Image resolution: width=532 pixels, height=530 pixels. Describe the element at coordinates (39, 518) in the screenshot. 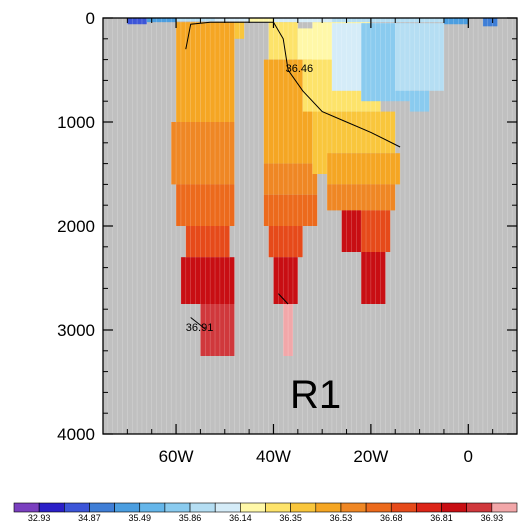

I see `colorbar-label: 32.93` at that location.